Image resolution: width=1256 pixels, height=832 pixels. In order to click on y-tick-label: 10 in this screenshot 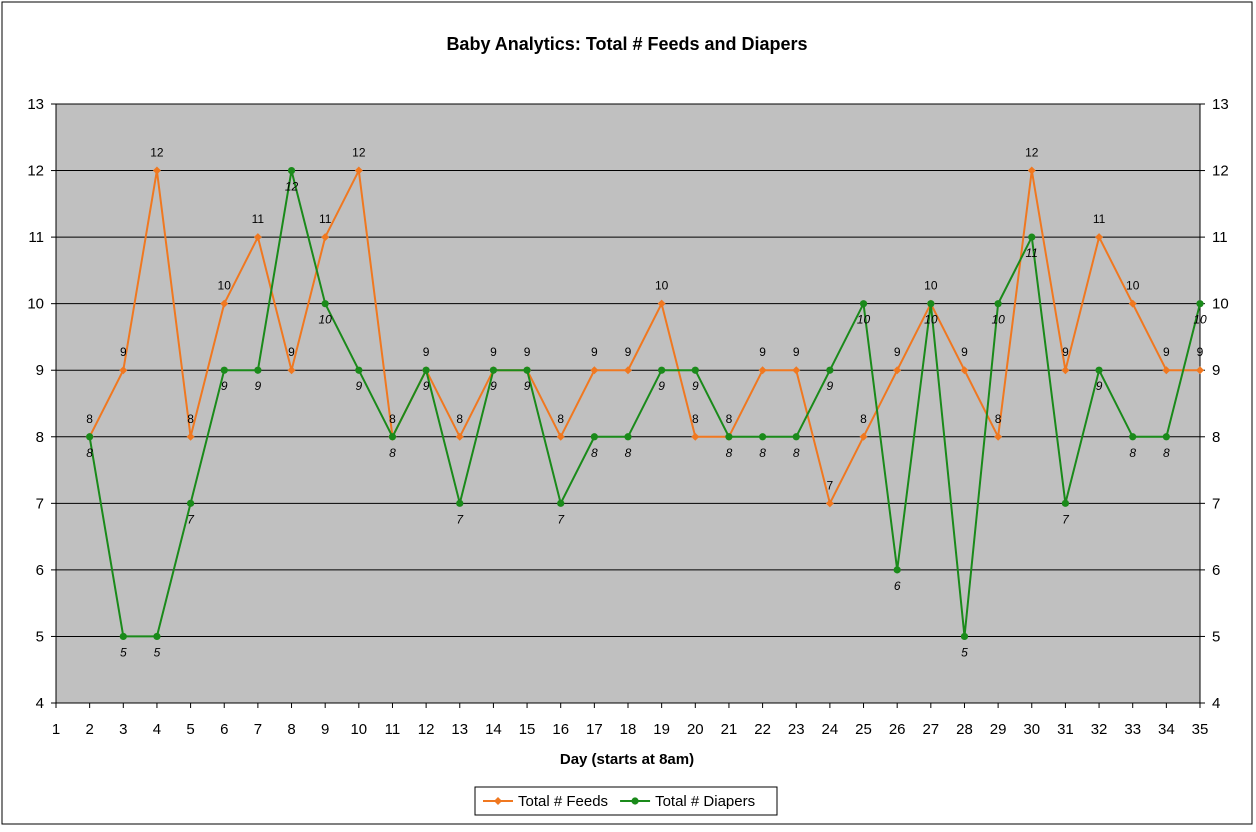, I will do `click(35, 304)`.